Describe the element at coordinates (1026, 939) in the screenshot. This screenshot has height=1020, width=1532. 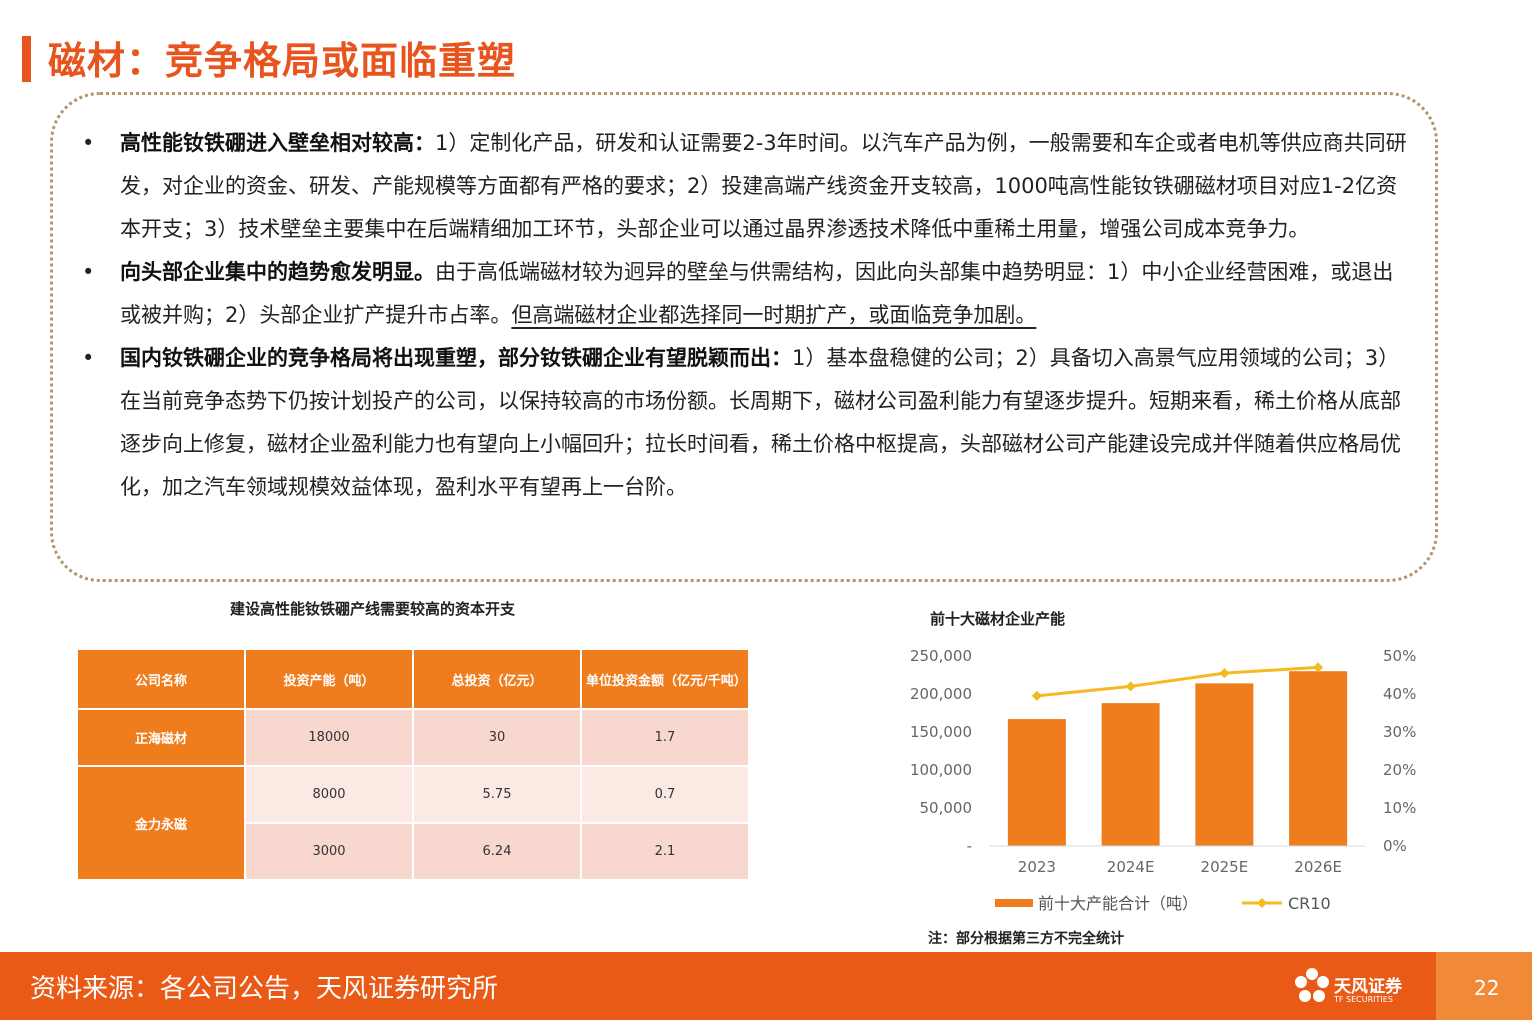
I see `chart-note: 注：部分根据第三方不完全统计` at that location.